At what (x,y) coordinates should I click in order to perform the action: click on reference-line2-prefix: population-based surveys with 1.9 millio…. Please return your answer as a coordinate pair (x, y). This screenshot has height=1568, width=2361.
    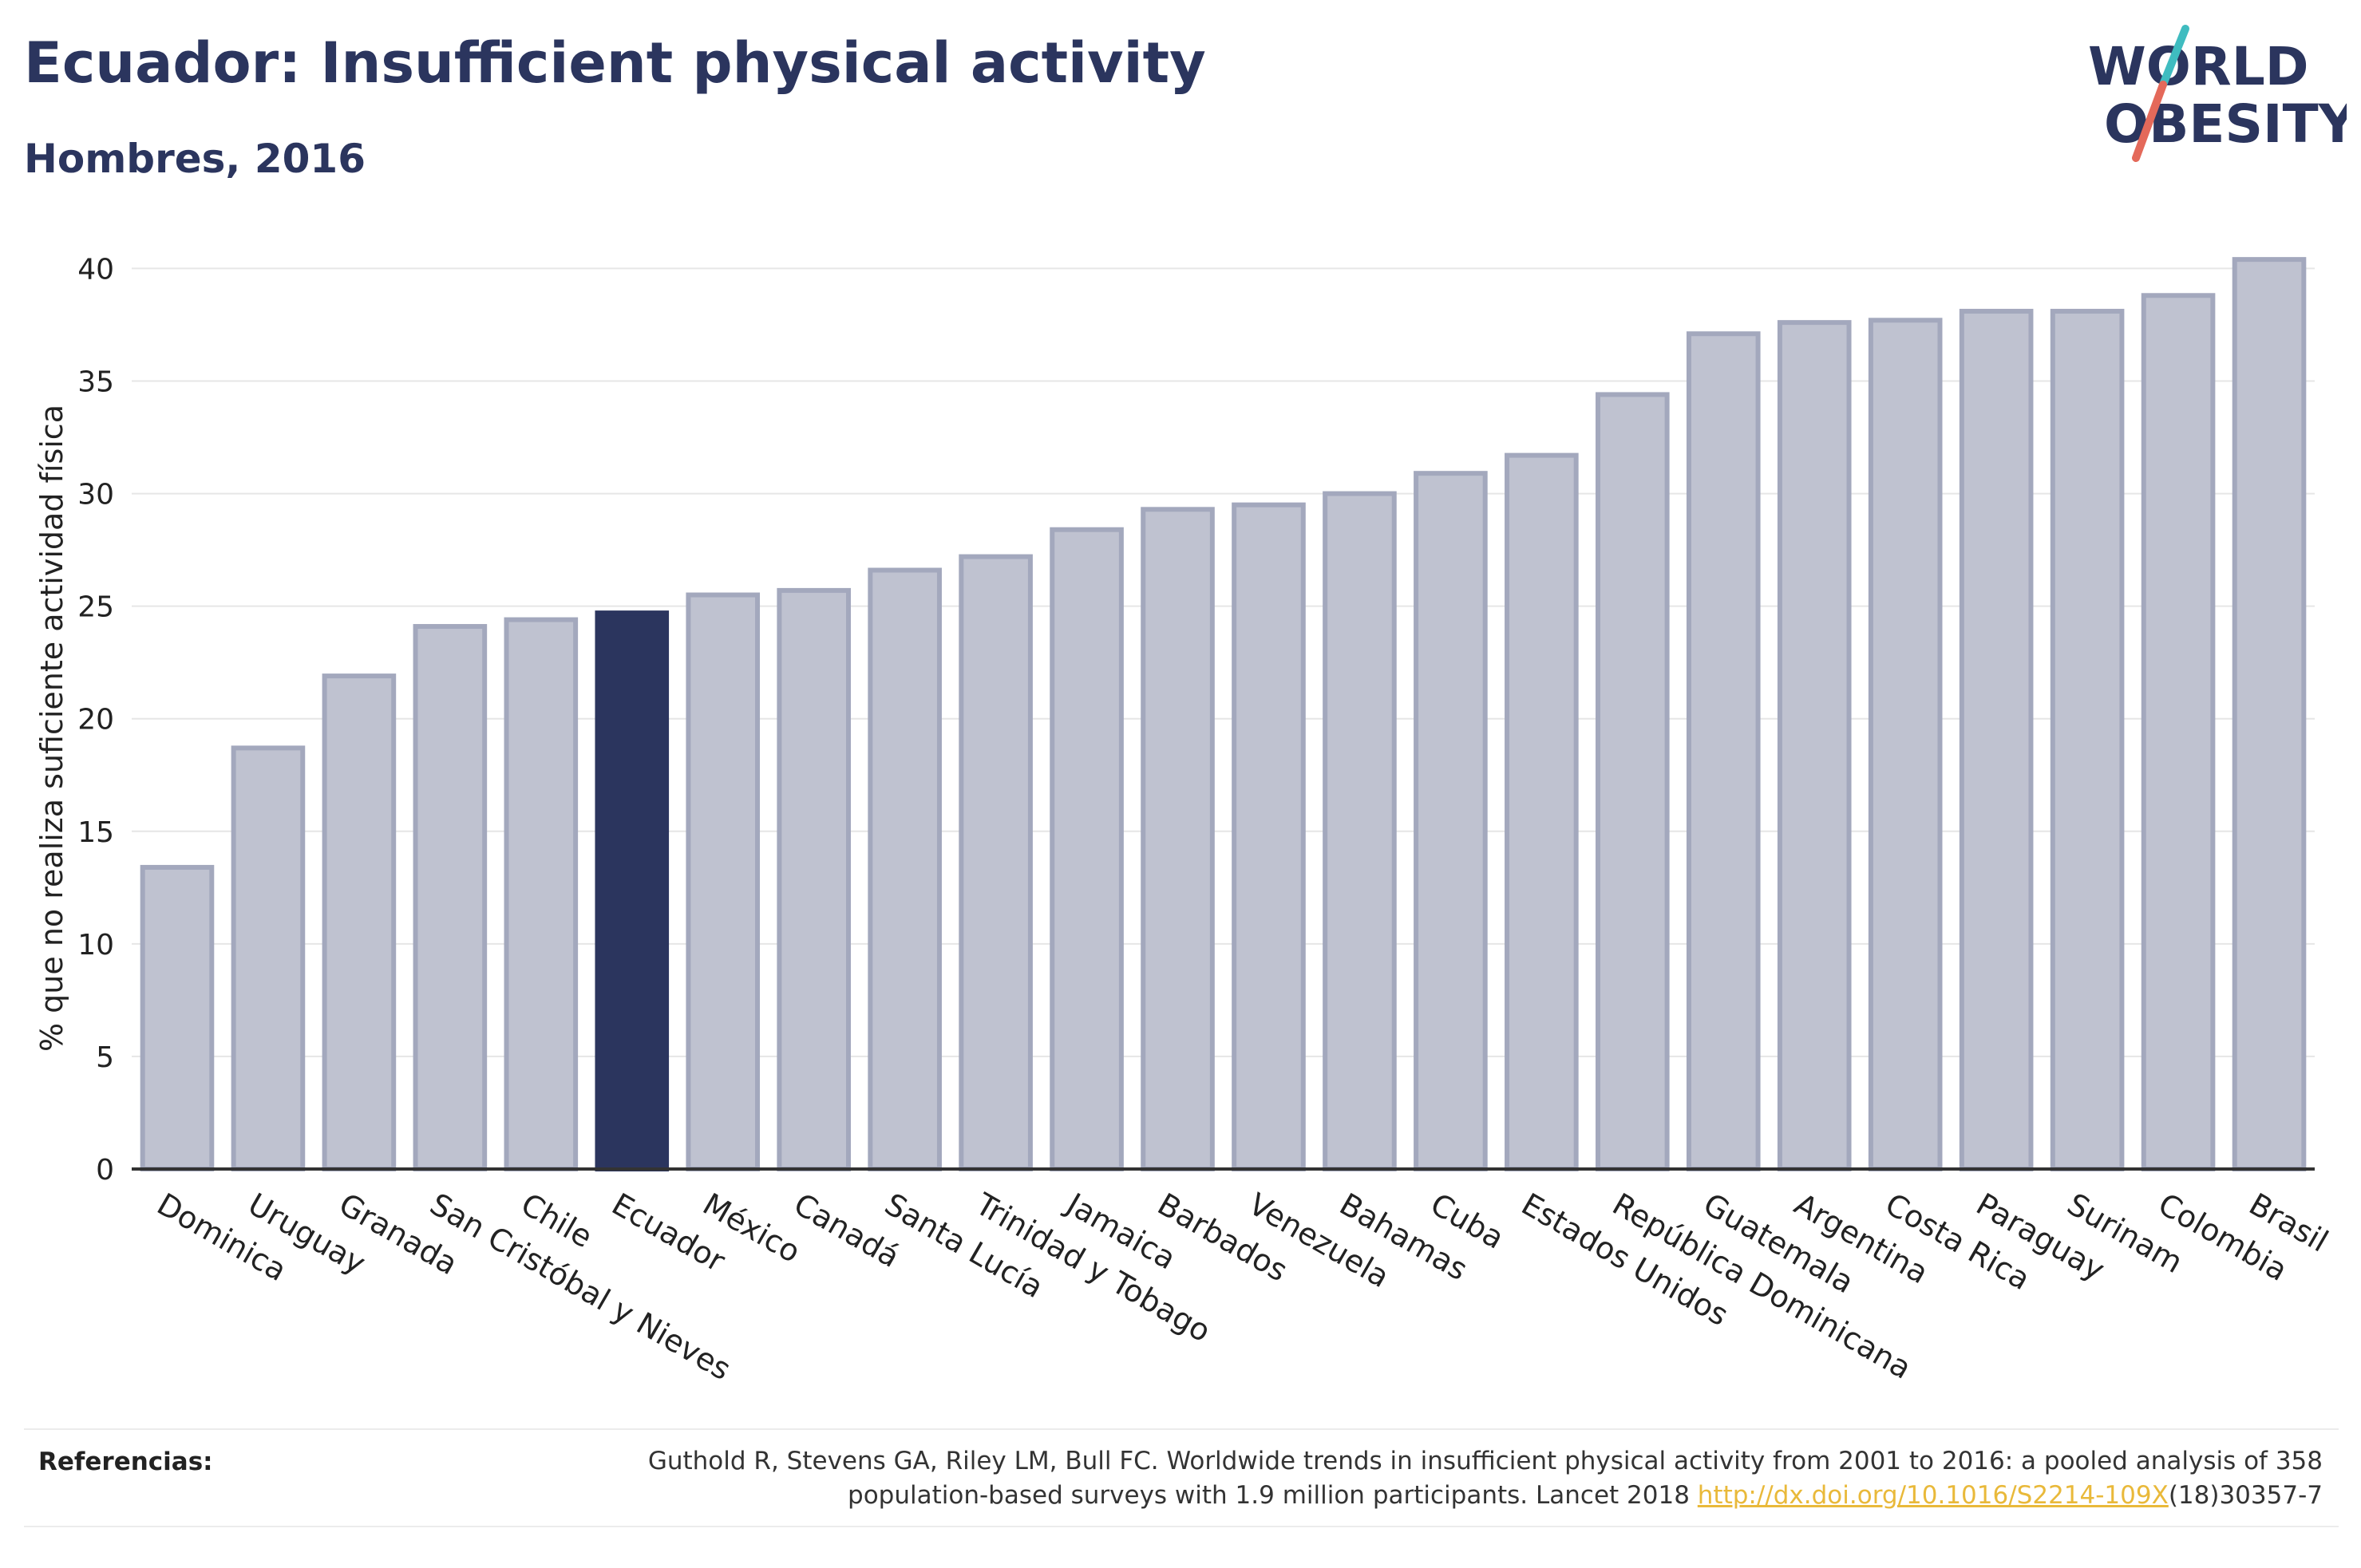
    Looking at the image, I should click on (1273, 1495).